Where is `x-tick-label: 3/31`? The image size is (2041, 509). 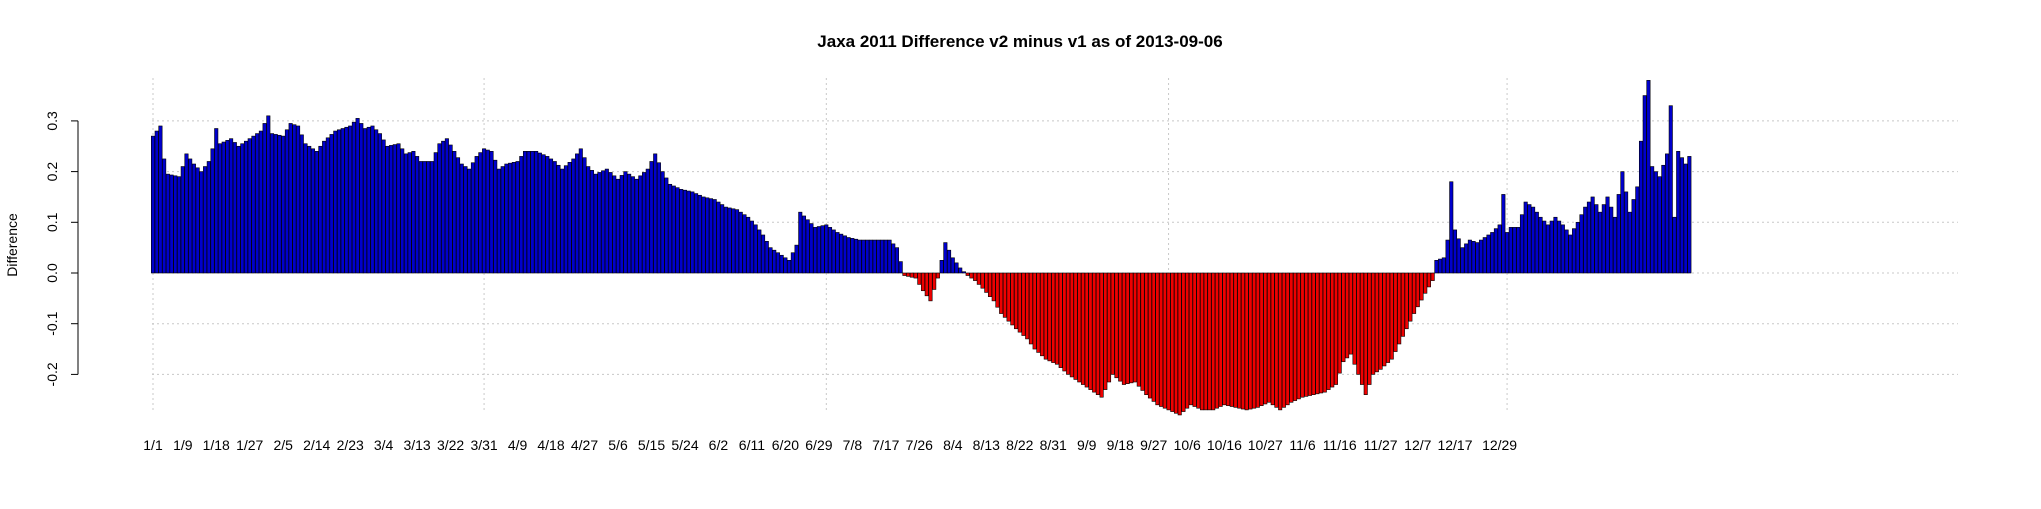 x-tick-label: 3/31 is located at coordinates (483, 445).